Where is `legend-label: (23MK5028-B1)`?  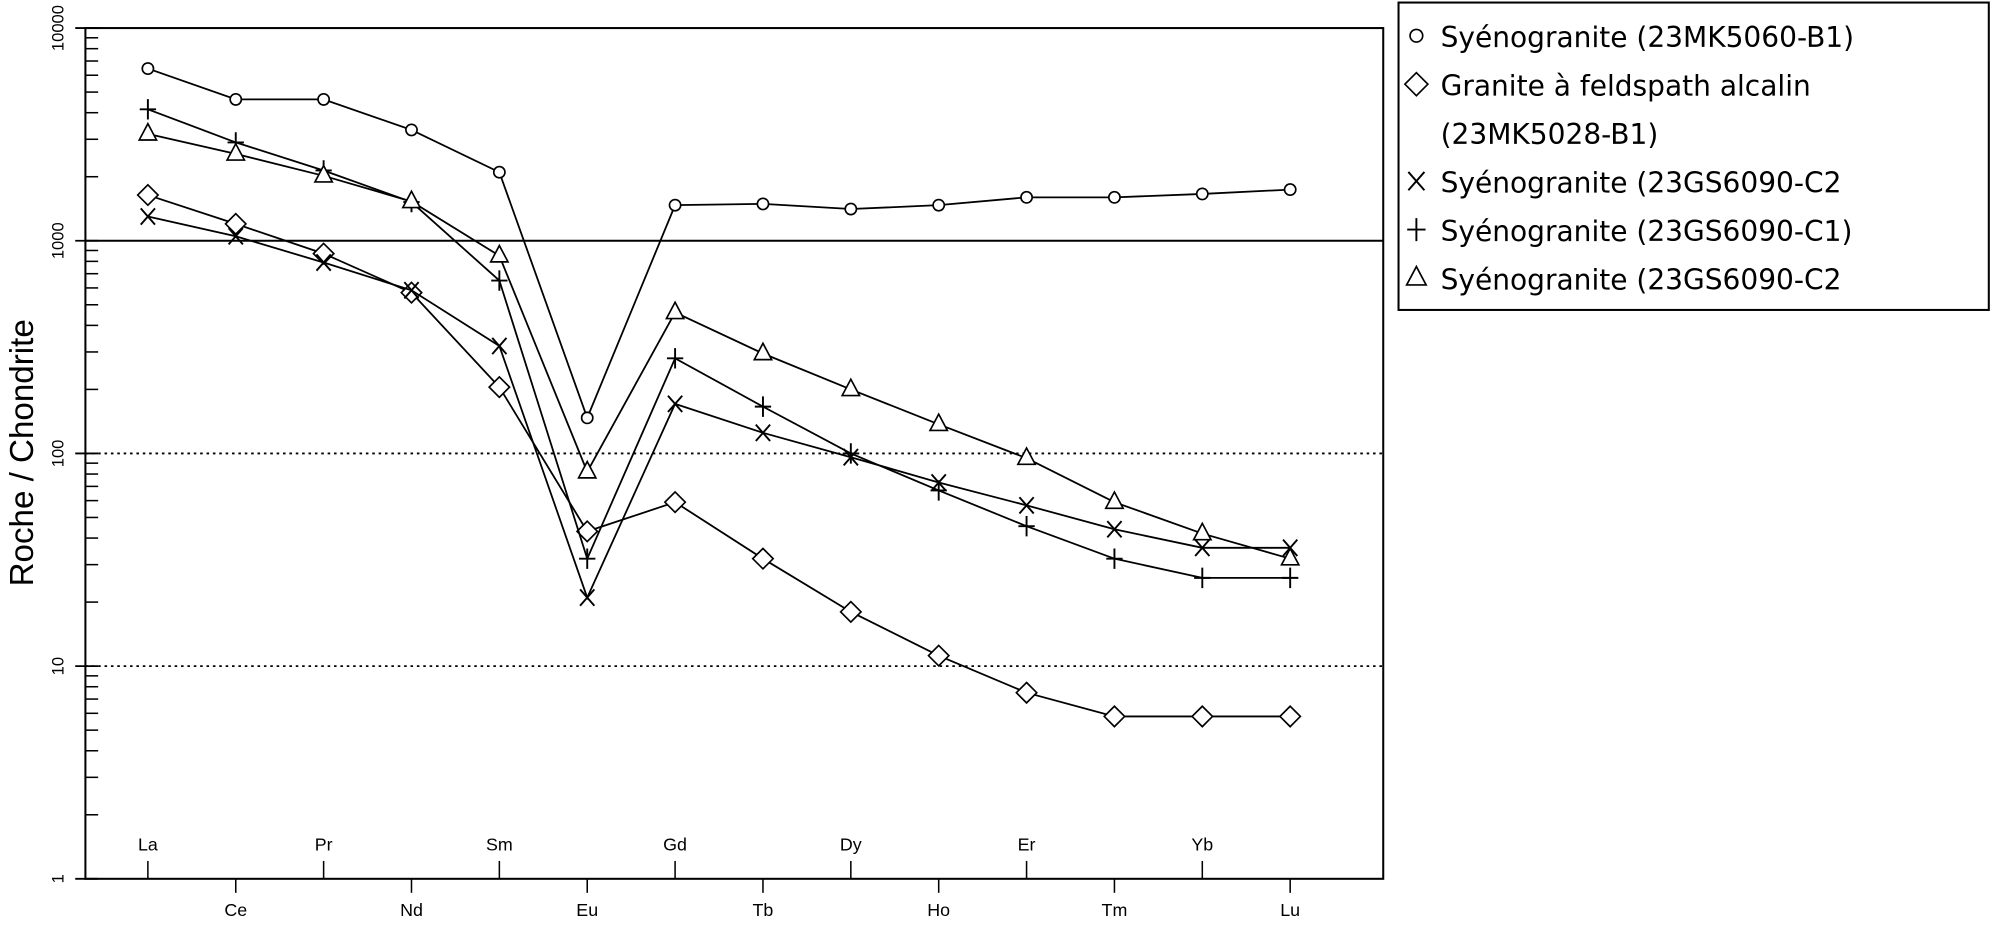
legend-label: (23MK5028-B1) is located at coordinates (1550, 134).